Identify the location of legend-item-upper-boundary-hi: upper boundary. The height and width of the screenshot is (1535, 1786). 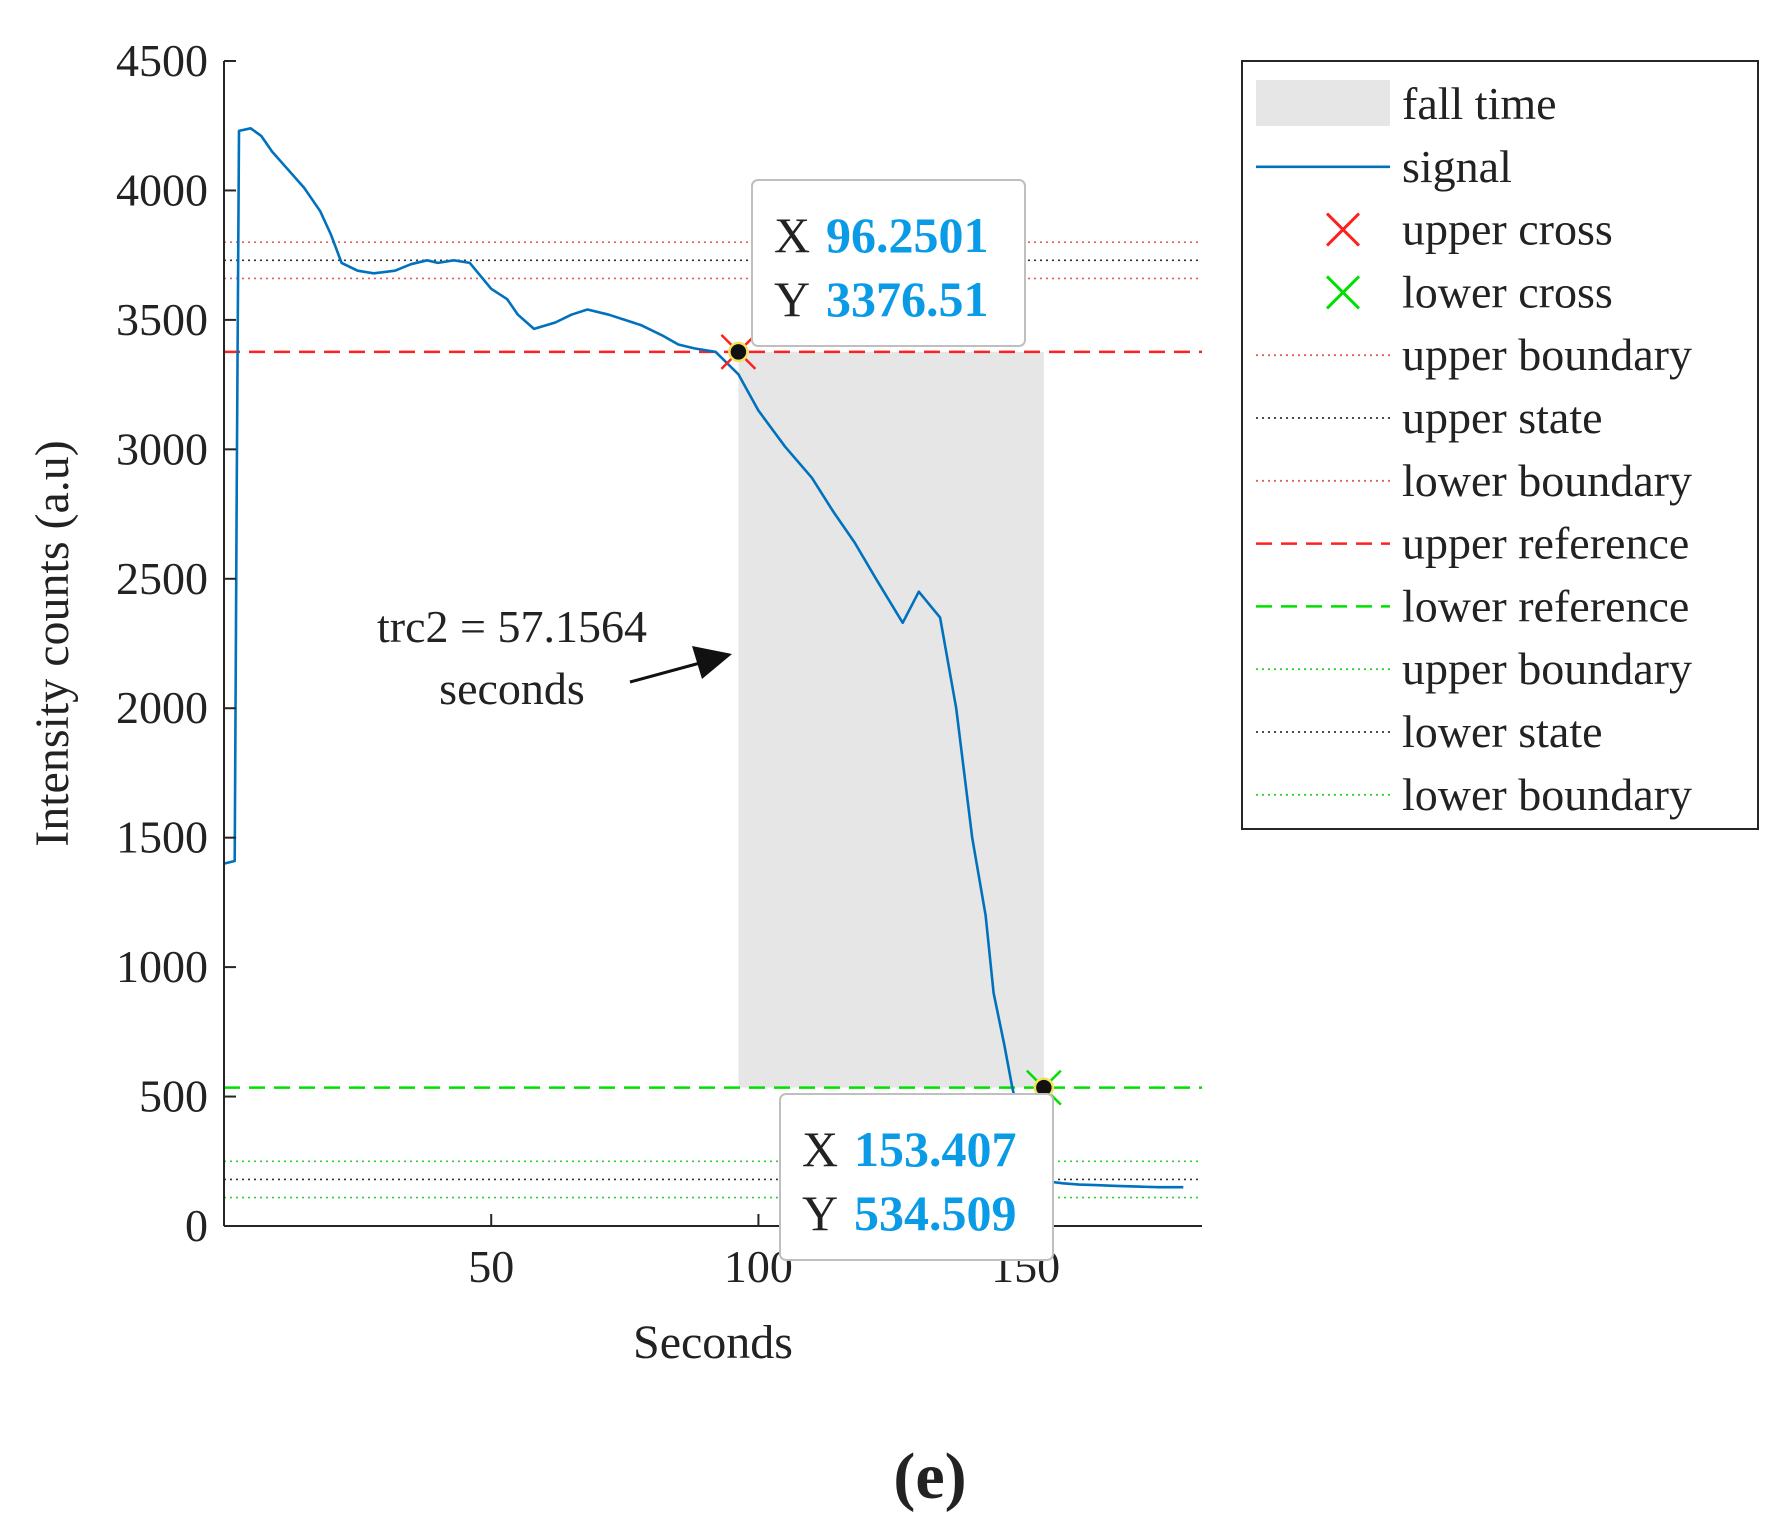
(1474, 354).